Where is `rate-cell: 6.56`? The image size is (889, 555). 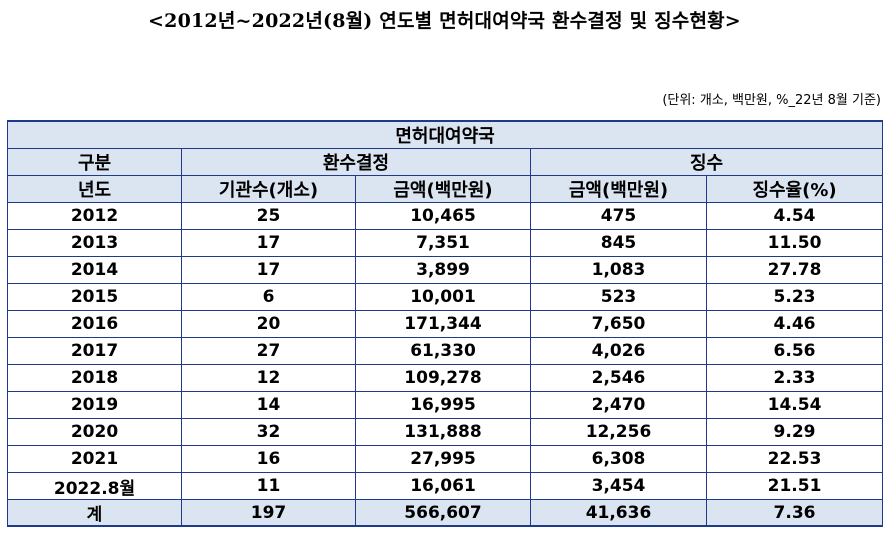
rate-cell: 6.56 is located at coordinates (794, 351).